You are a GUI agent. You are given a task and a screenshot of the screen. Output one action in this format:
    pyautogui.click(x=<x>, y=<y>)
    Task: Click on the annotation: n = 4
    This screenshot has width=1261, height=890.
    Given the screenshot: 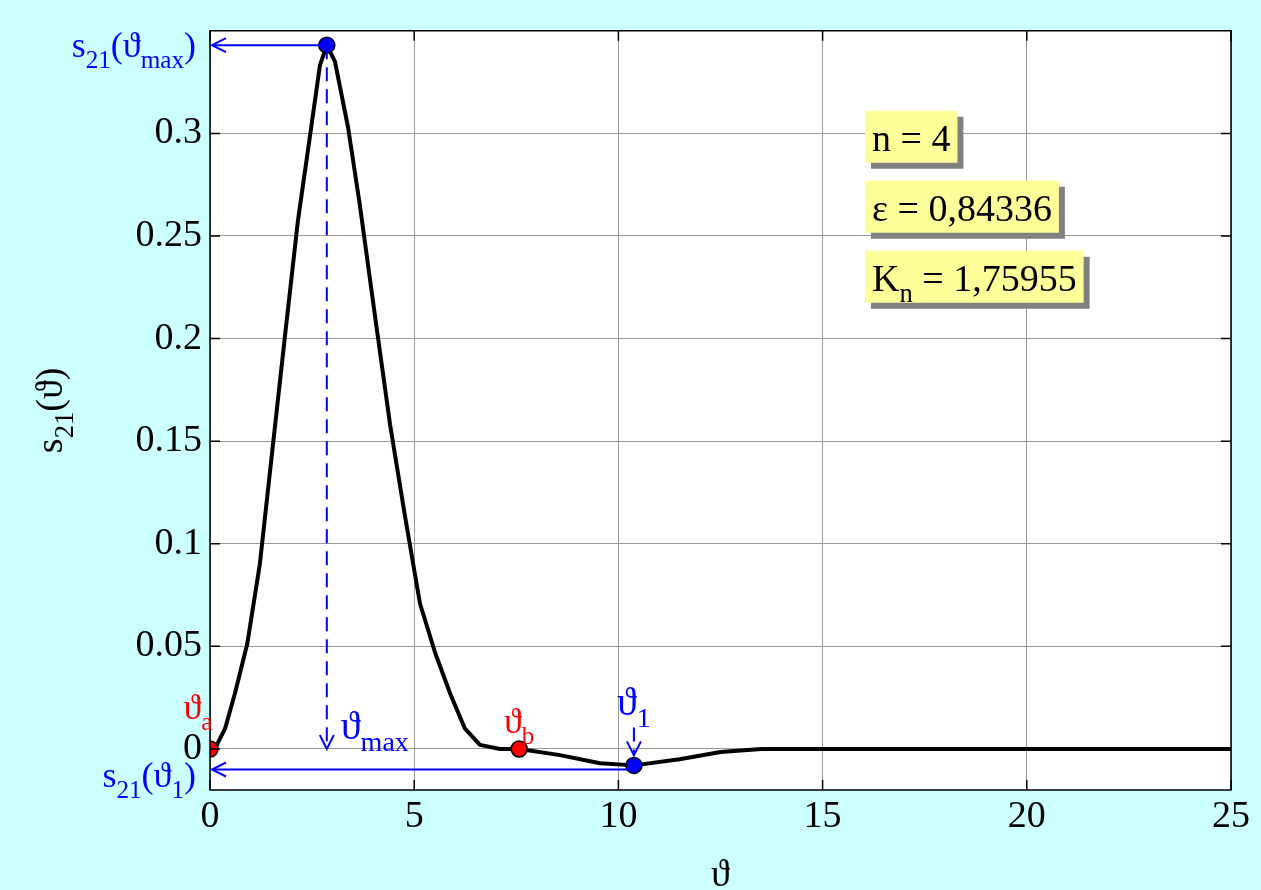 What is the action you would take?
    pyautogui.click(x=911, y=137)
    